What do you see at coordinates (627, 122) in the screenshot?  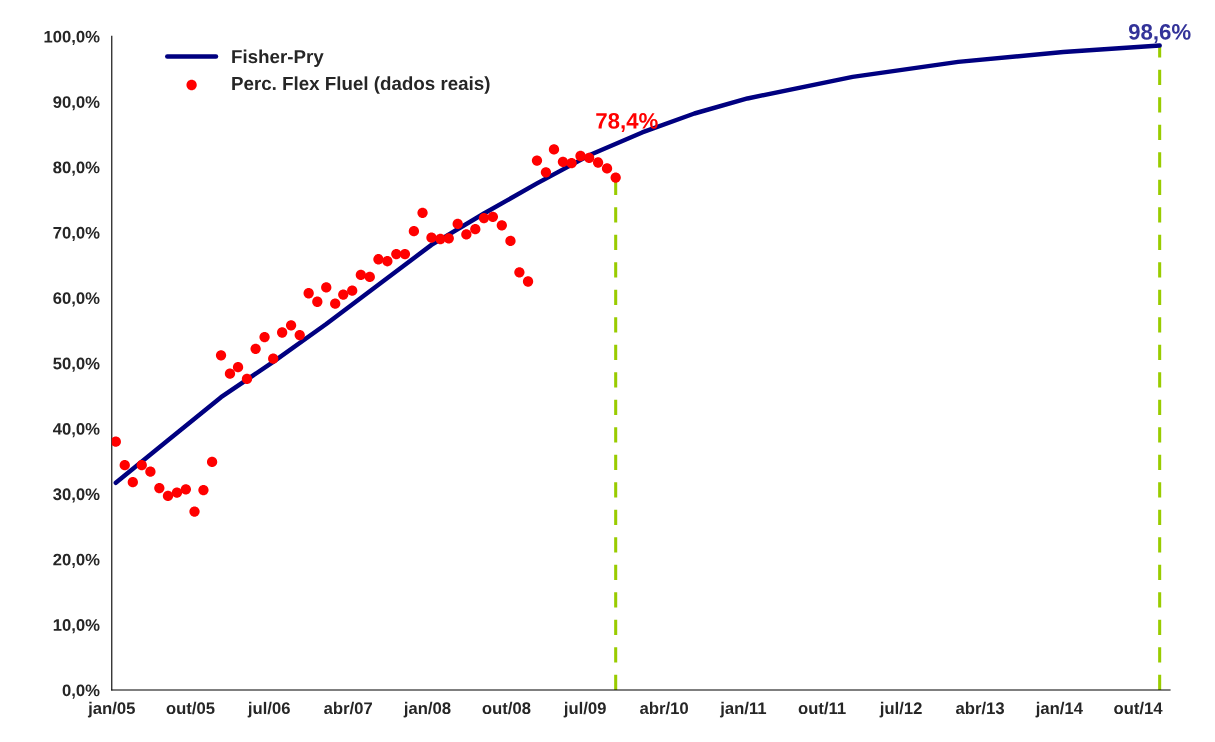 I see `annotation: 78,4%` at bounding box center [627, 122].